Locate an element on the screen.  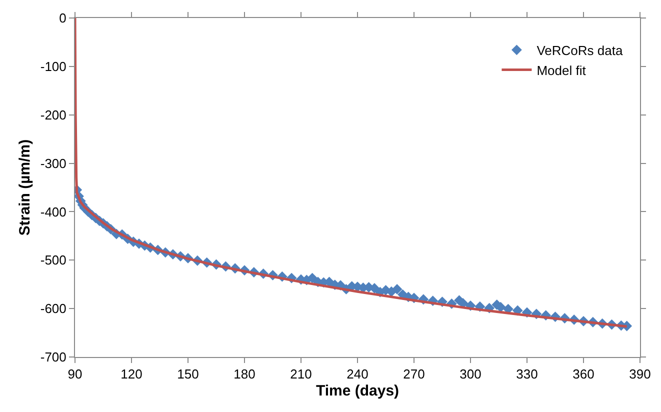
y-tick-label: -700 is located at coordinates (53, 357).